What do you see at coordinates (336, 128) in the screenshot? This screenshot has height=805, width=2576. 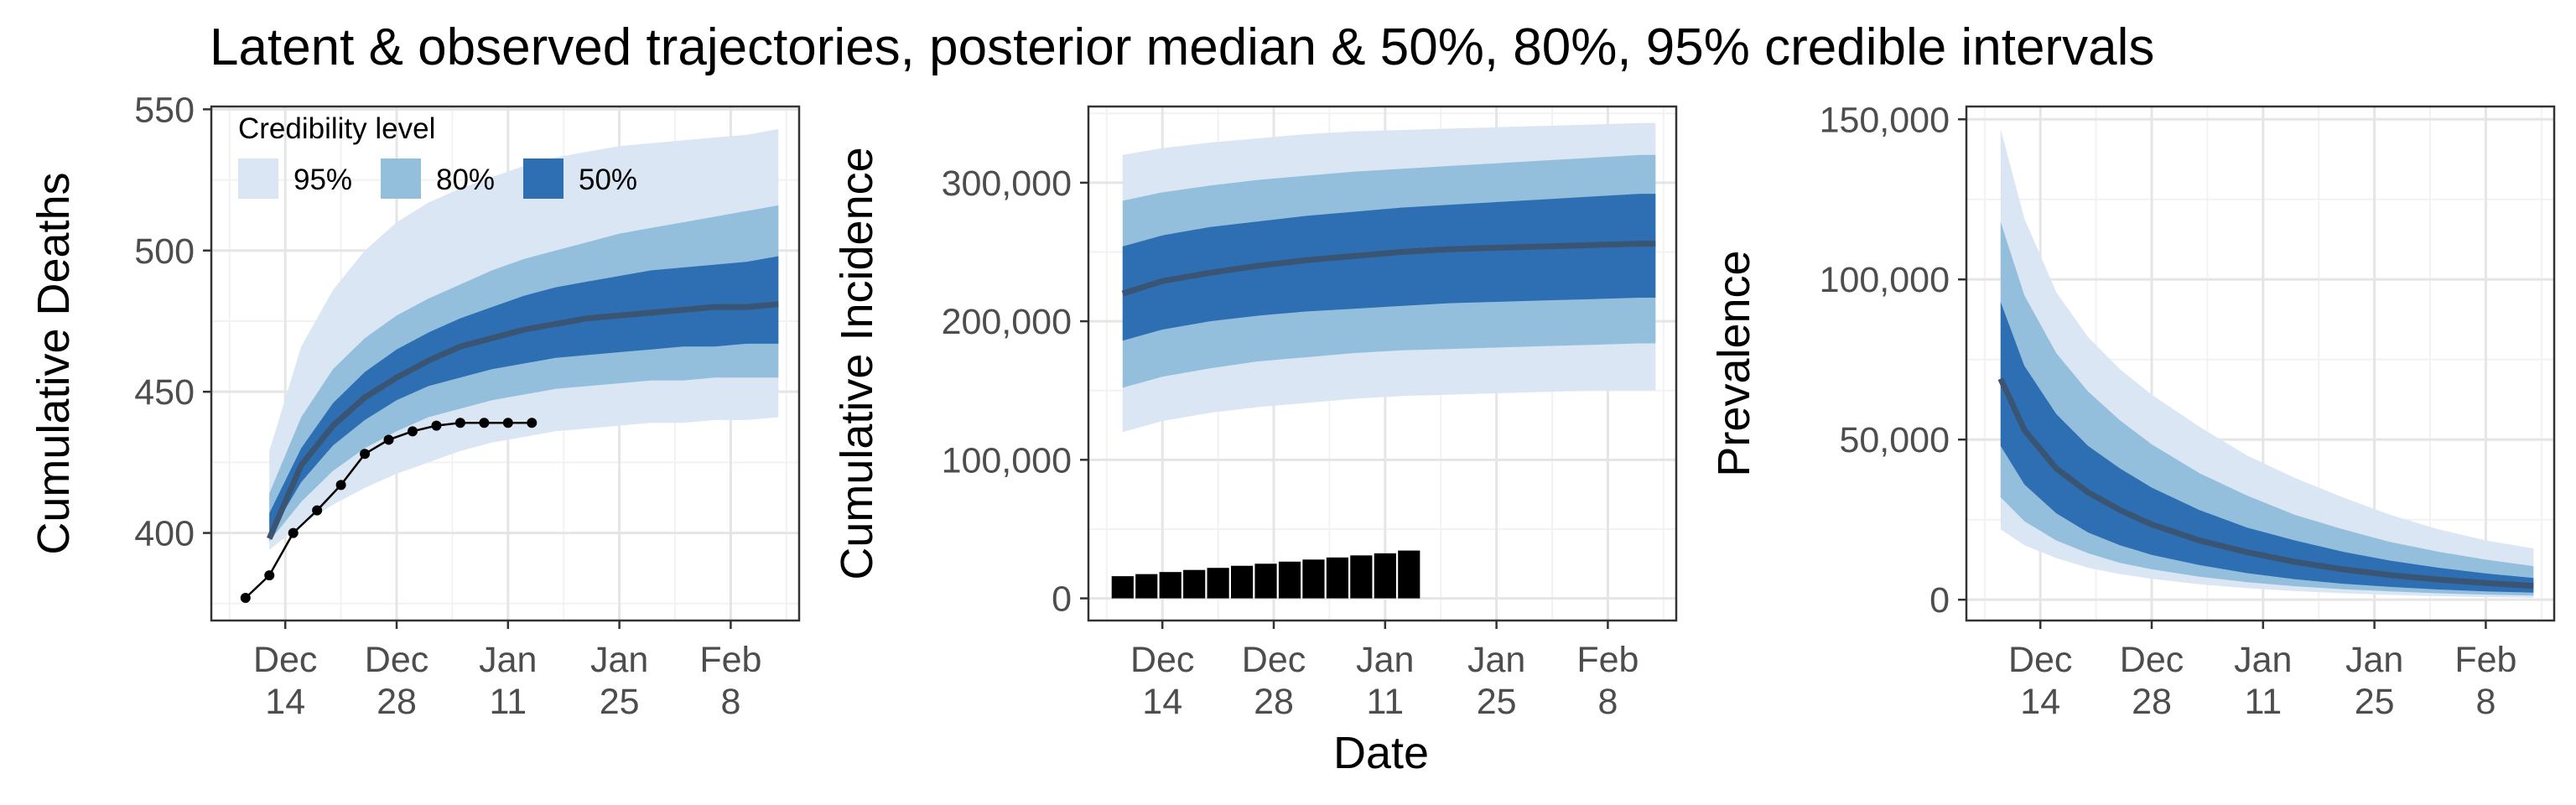 I see `legend-title: Credibility level` at bounding box center [336, 128].